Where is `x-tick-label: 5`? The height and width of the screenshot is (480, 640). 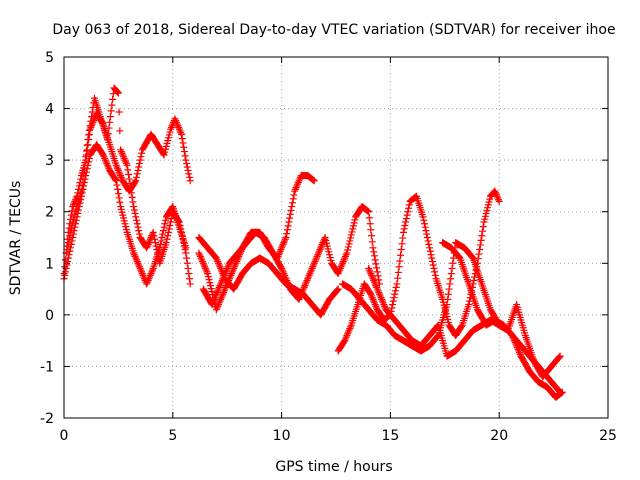
x-tick-label: 5 is located at coordinates (172, 436).